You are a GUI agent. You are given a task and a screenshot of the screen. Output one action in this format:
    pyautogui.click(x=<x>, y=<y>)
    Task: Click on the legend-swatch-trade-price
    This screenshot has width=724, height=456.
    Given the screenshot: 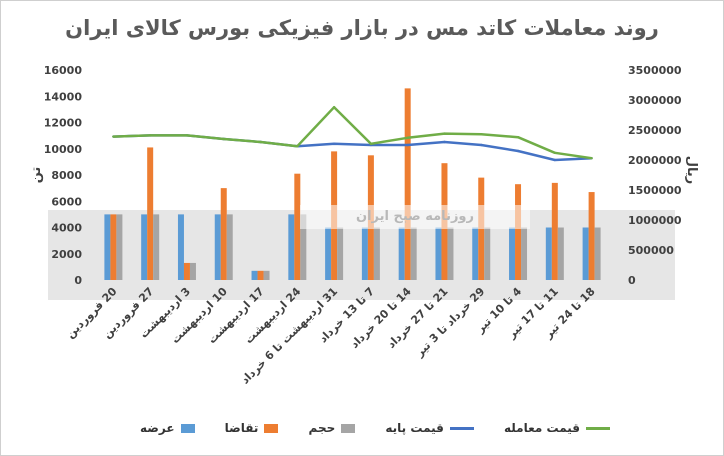 What is the action you would take?
    pyautogui.click(x=598, y=428)
    